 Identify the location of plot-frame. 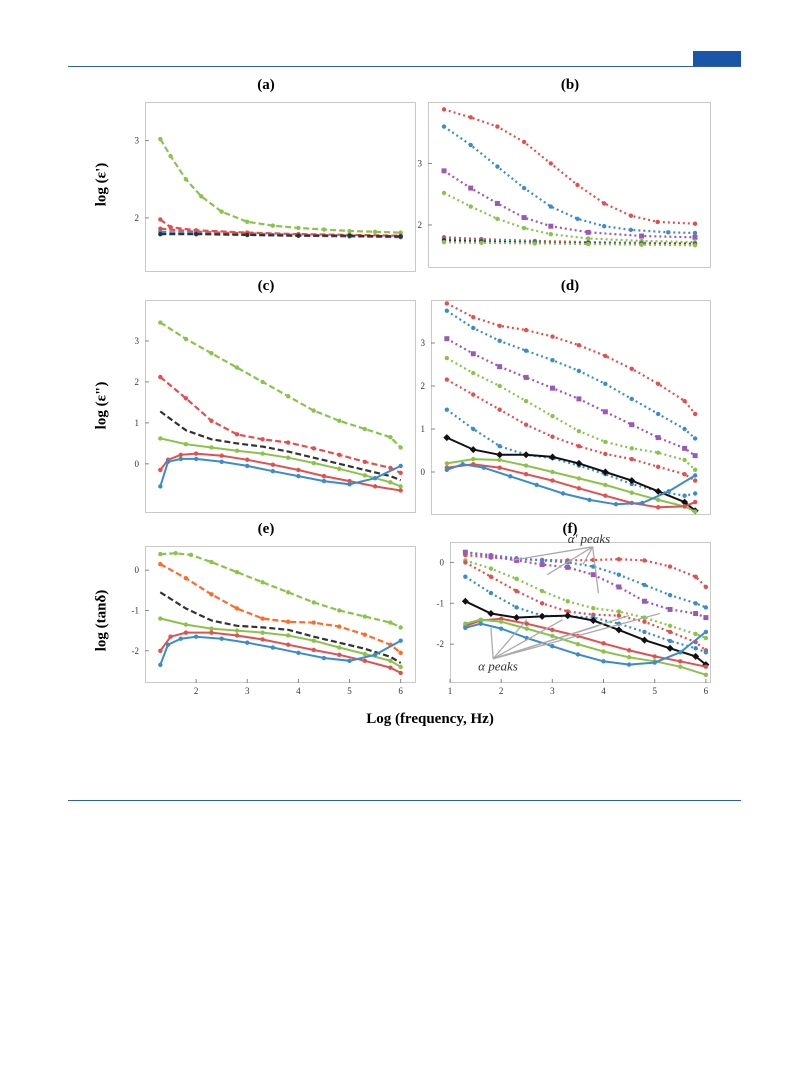
(280, 614).